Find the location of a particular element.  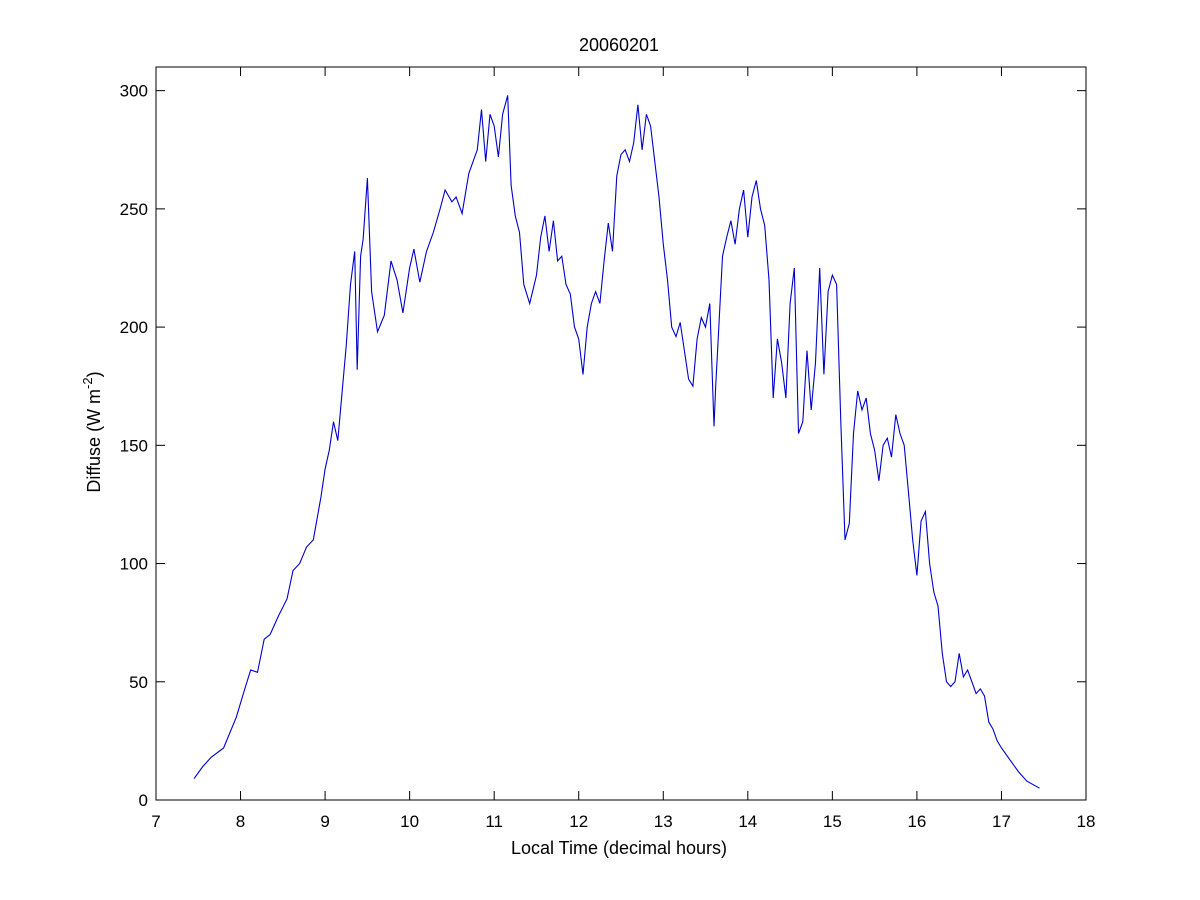

x-tick-label: 15 is located at coordinates (832, 821).